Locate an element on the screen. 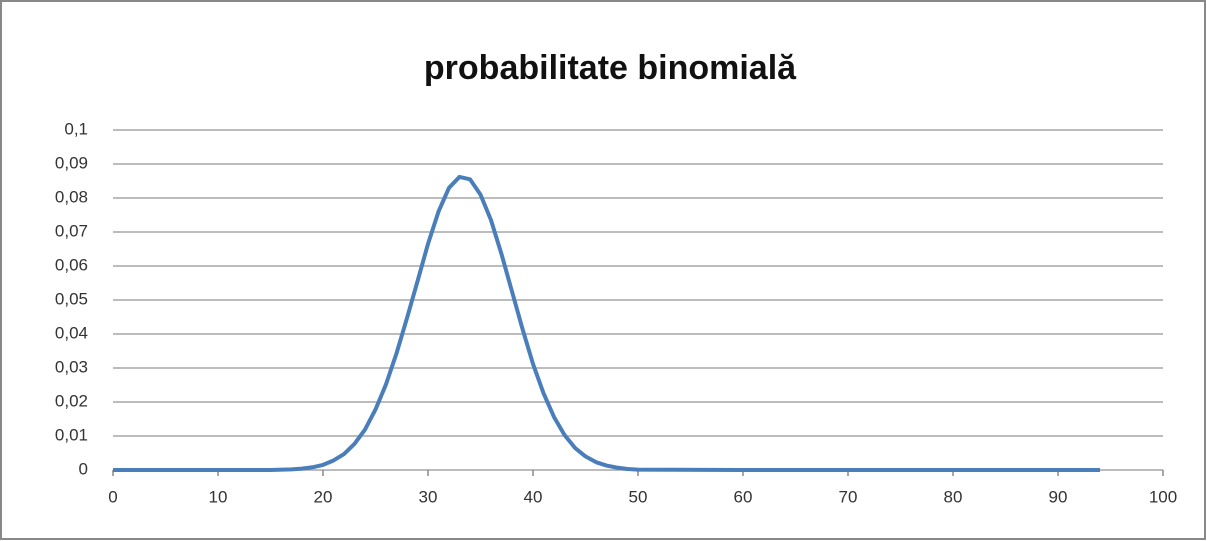 The image size is (1207, 541). x-tick-label: 40 is located at coordinates (533, 496).